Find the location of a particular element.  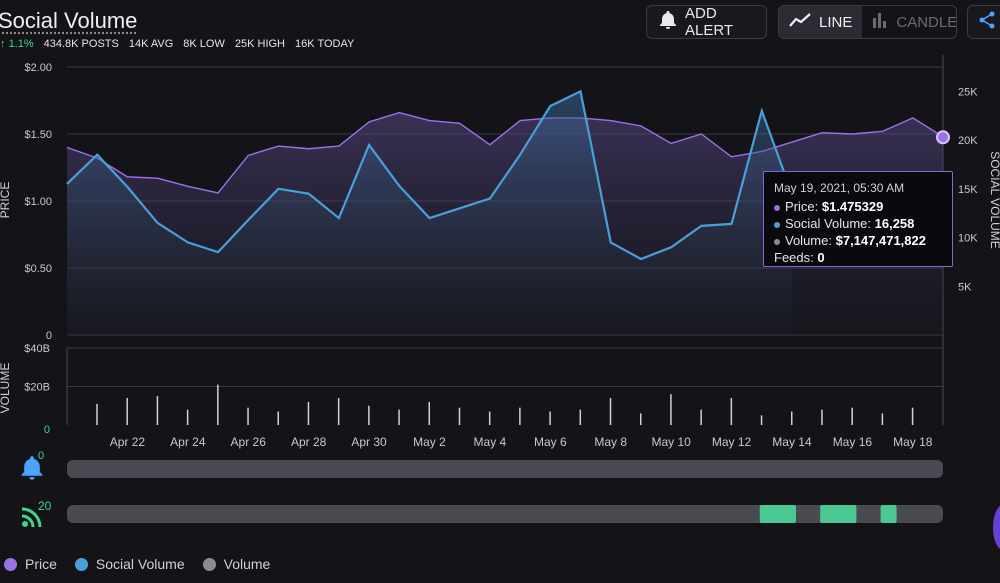

price-tick-label: $0.50 is located at coordinates (38, 269).